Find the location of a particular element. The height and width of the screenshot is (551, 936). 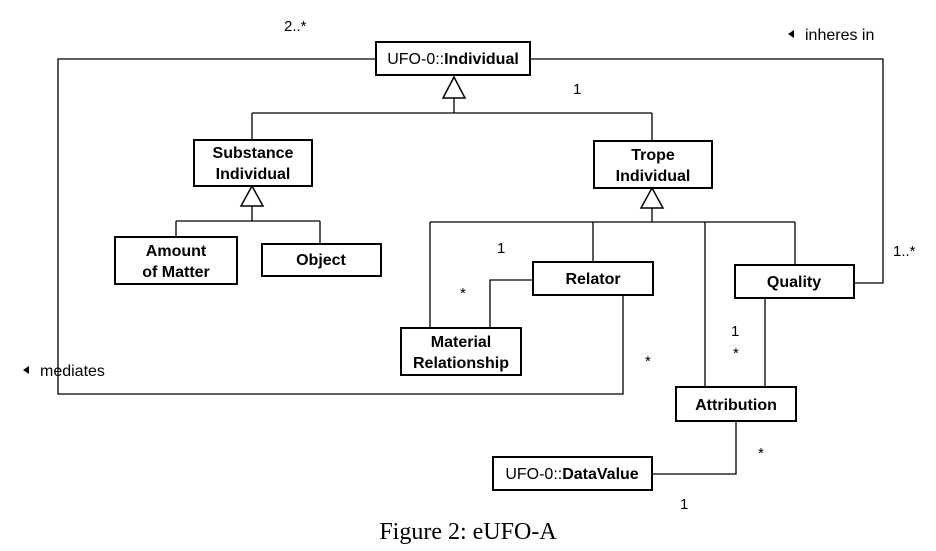

svg-text: UFO-0::DataValue is located at coordinates (571, 474).